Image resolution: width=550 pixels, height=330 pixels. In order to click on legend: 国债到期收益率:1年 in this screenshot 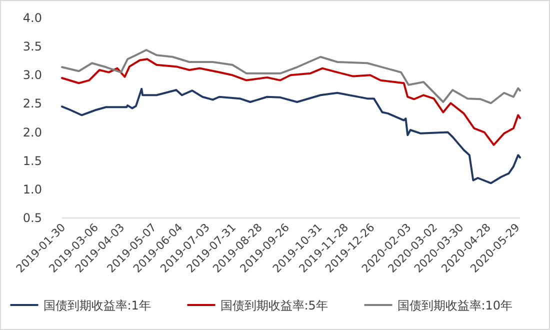, I will do `click(97, 305)`.